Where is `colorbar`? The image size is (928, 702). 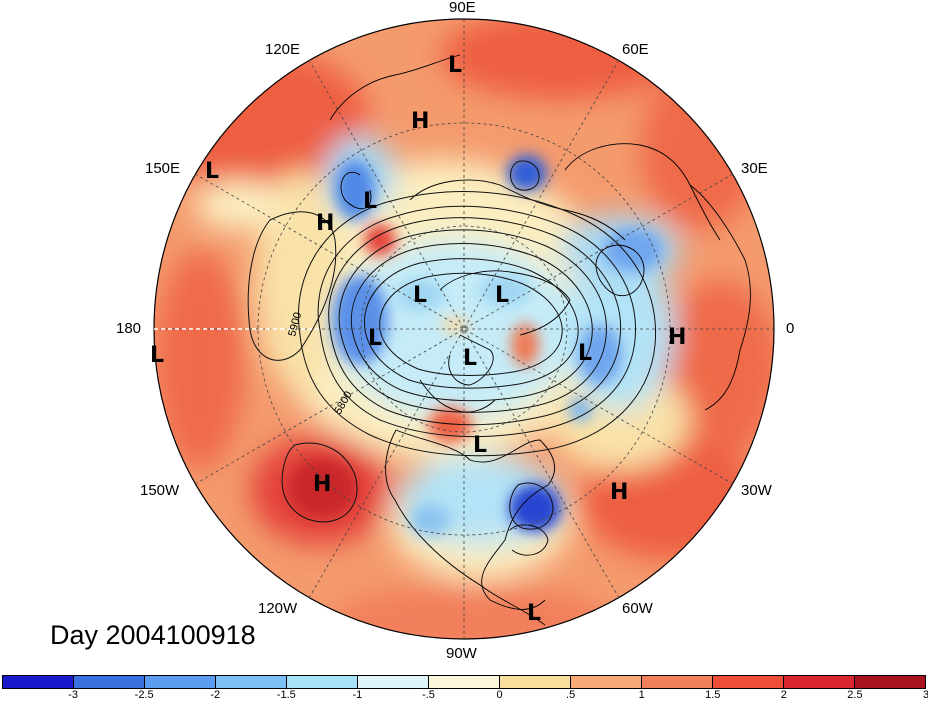 colorbar is located at coordinates (464, 682).